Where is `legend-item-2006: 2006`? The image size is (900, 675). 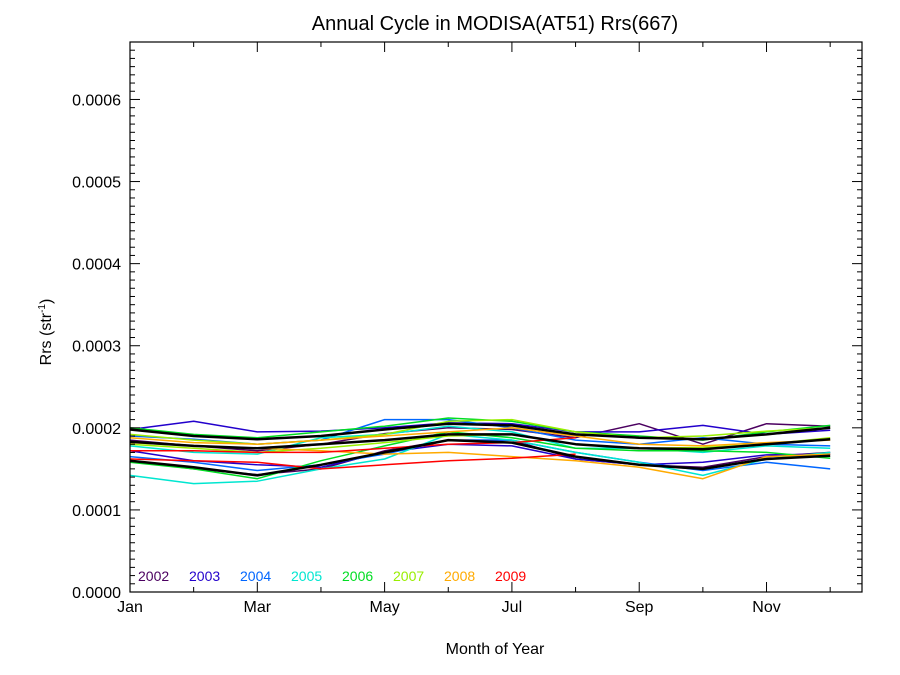
legend-item-2006: 2006 is located at coordinates (357, 576).